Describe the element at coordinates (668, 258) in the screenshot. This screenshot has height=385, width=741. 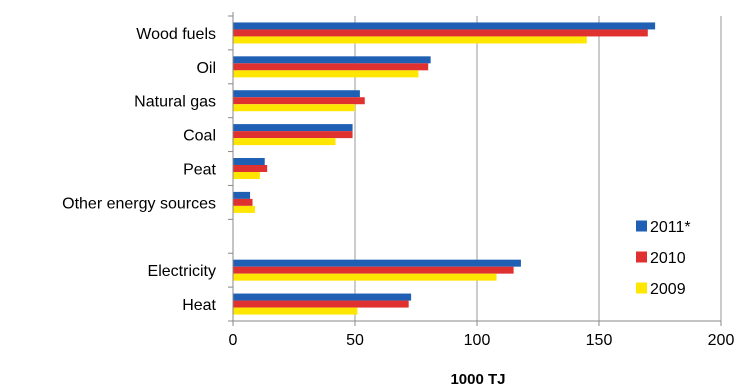
I see `legend-label: 2010` at that location.